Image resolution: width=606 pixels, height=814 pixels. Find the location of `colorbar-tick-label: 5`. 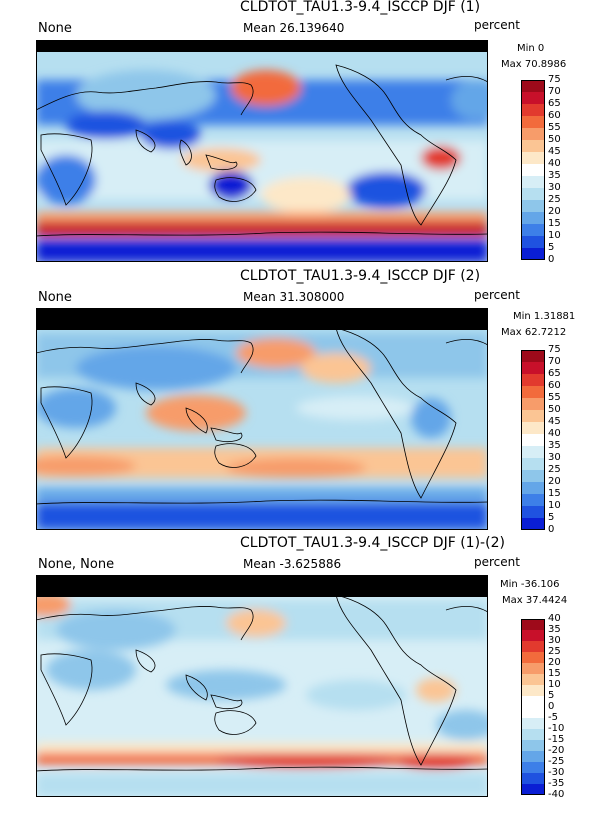

colorbar-tick-label: 5 is located at coordinates (551, 517).